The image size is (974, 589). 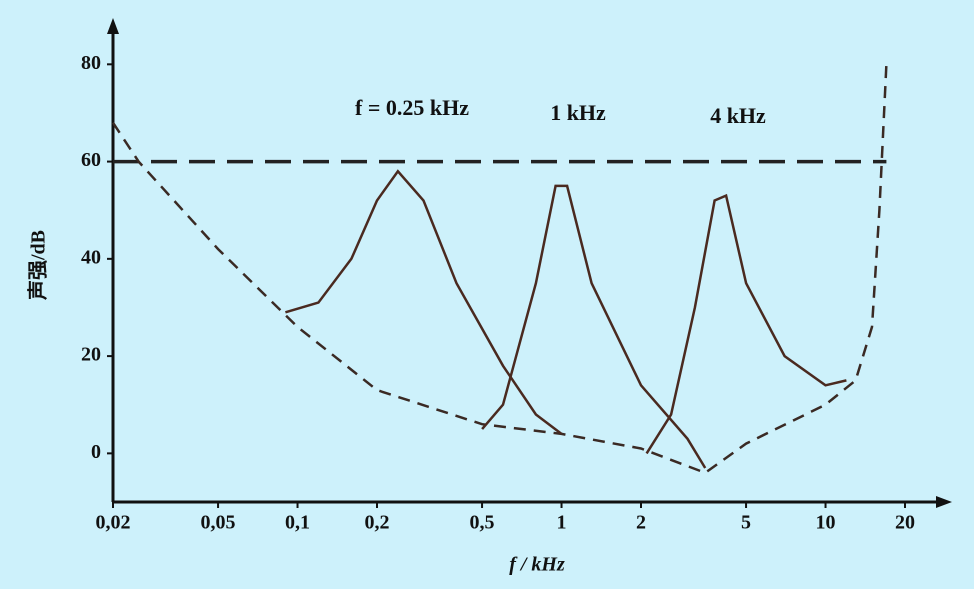 What do you see at coordinates (944, 502) in the screenshot?
I see `x-axis-arrow` at bounding box center [944, 502].